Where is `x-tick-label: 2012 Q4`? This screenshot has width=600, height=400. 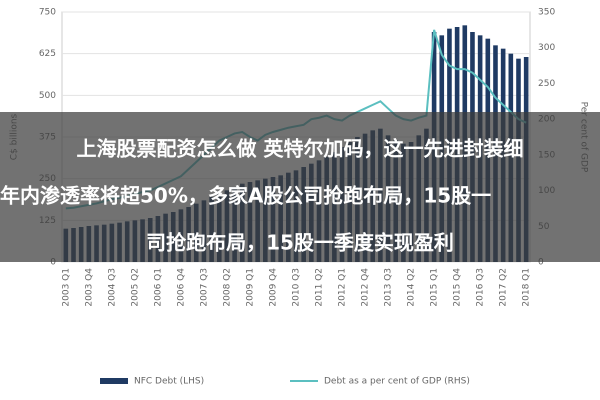 x-tick-label: 2012 Q4 is located at coordinates (366, 287).